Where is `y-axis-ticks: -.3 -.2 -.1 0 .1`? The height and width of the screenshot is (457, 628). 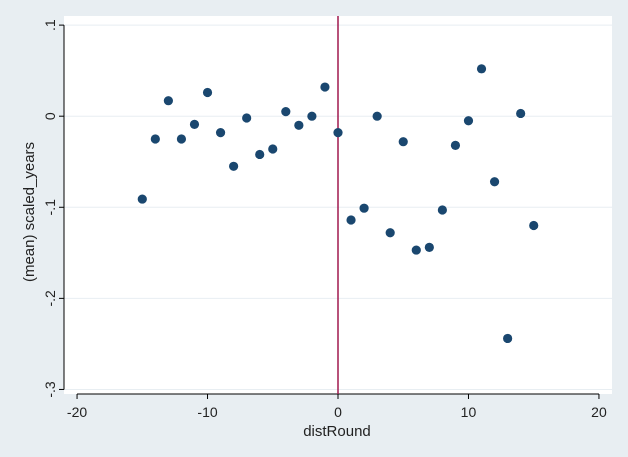 y-axis-ticks: -.3 -.2 -.1 0 .1 is located at coordinates (53, 208).